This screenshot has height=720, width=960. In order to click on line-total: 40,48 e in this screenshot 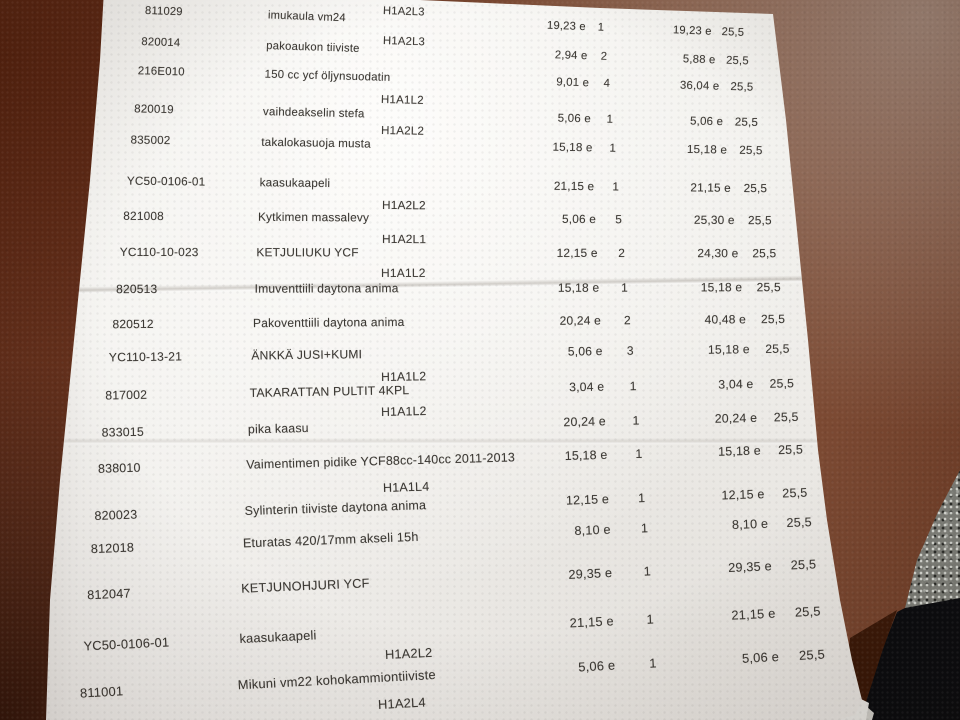, I will do `click(725, 319)`.